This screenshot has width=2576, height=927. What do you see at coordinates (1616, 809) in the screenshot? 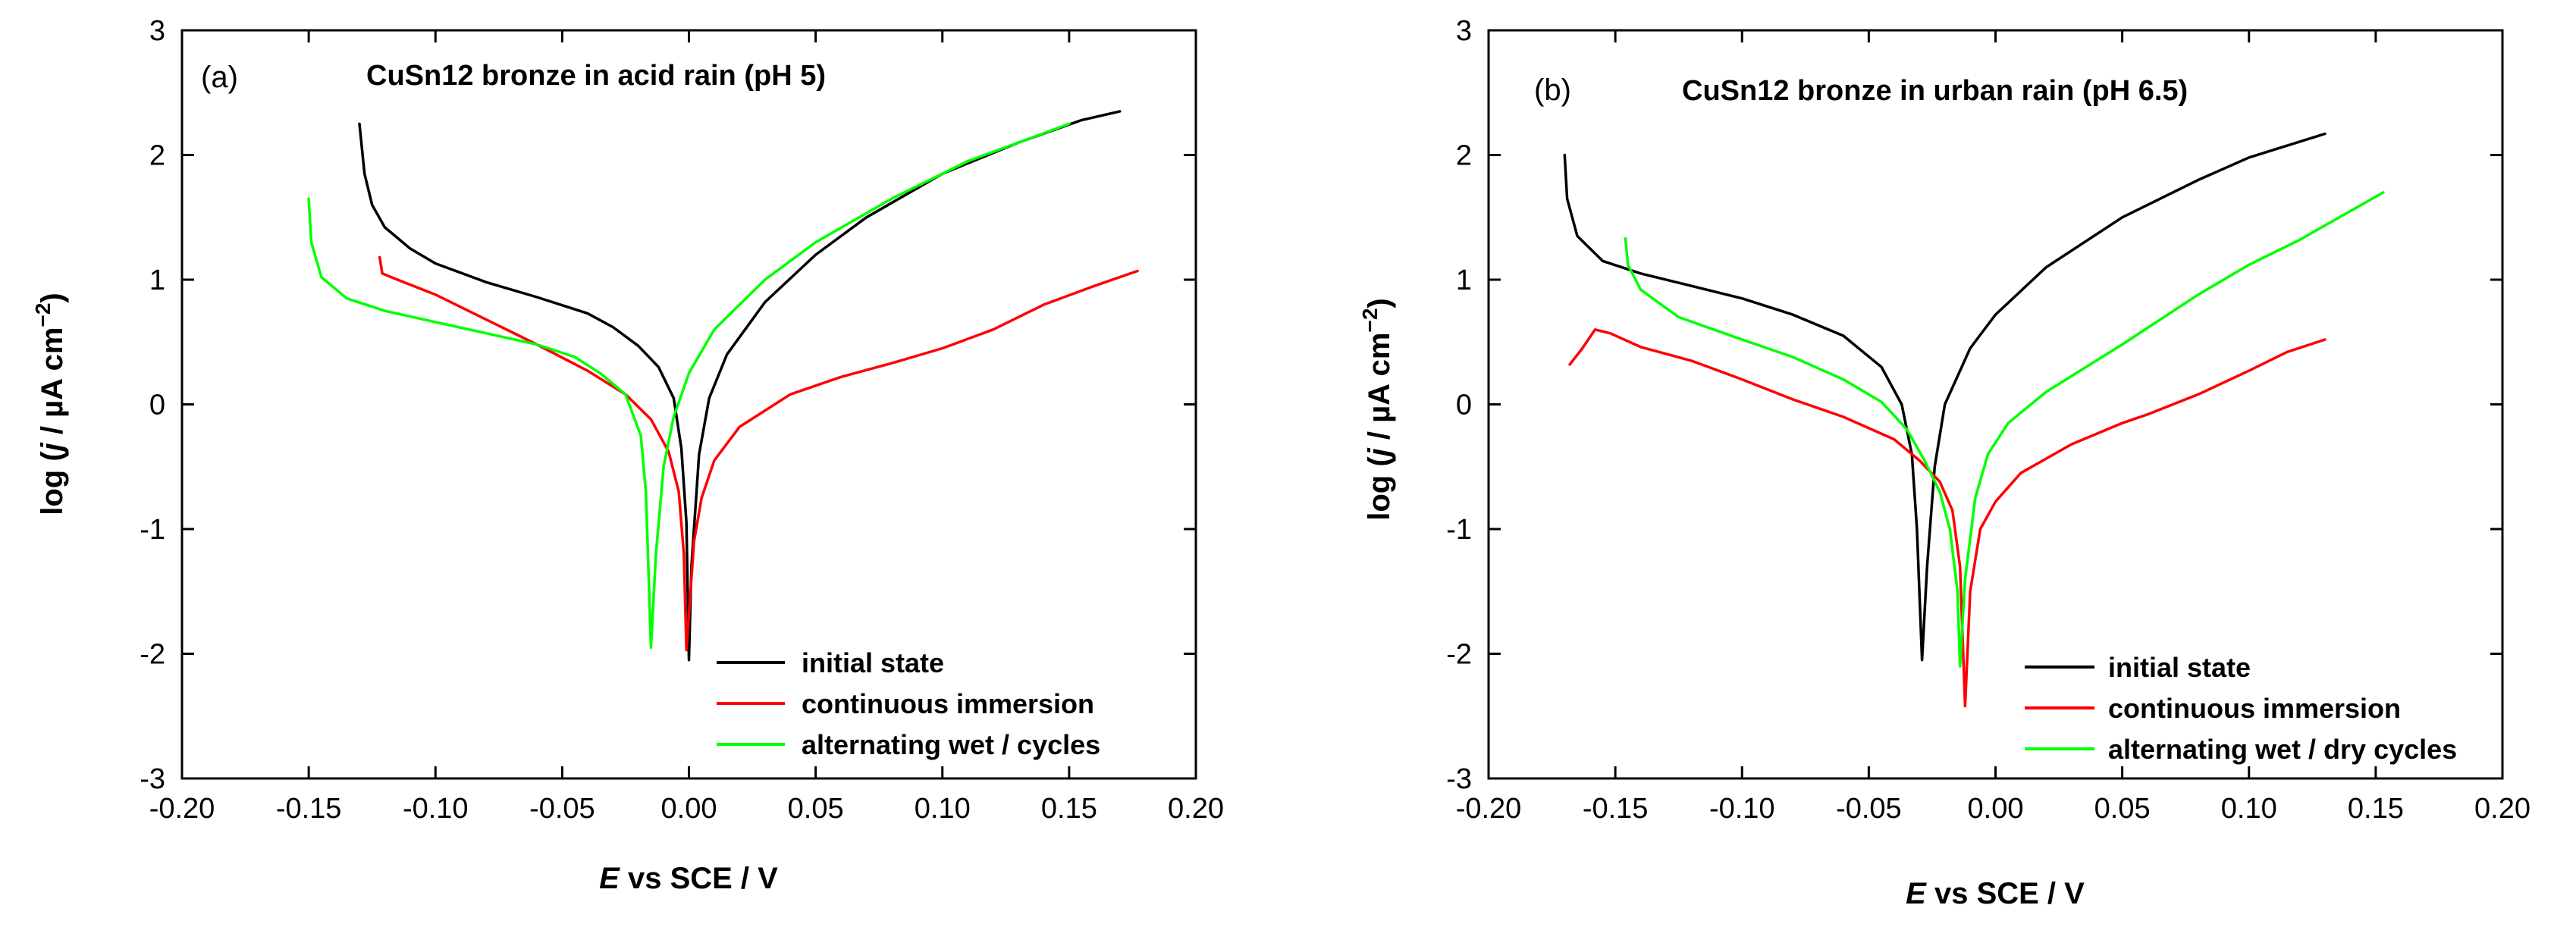
I see `panel-b-x-tick-label: -0.15` at bounding box center [1616, 809].